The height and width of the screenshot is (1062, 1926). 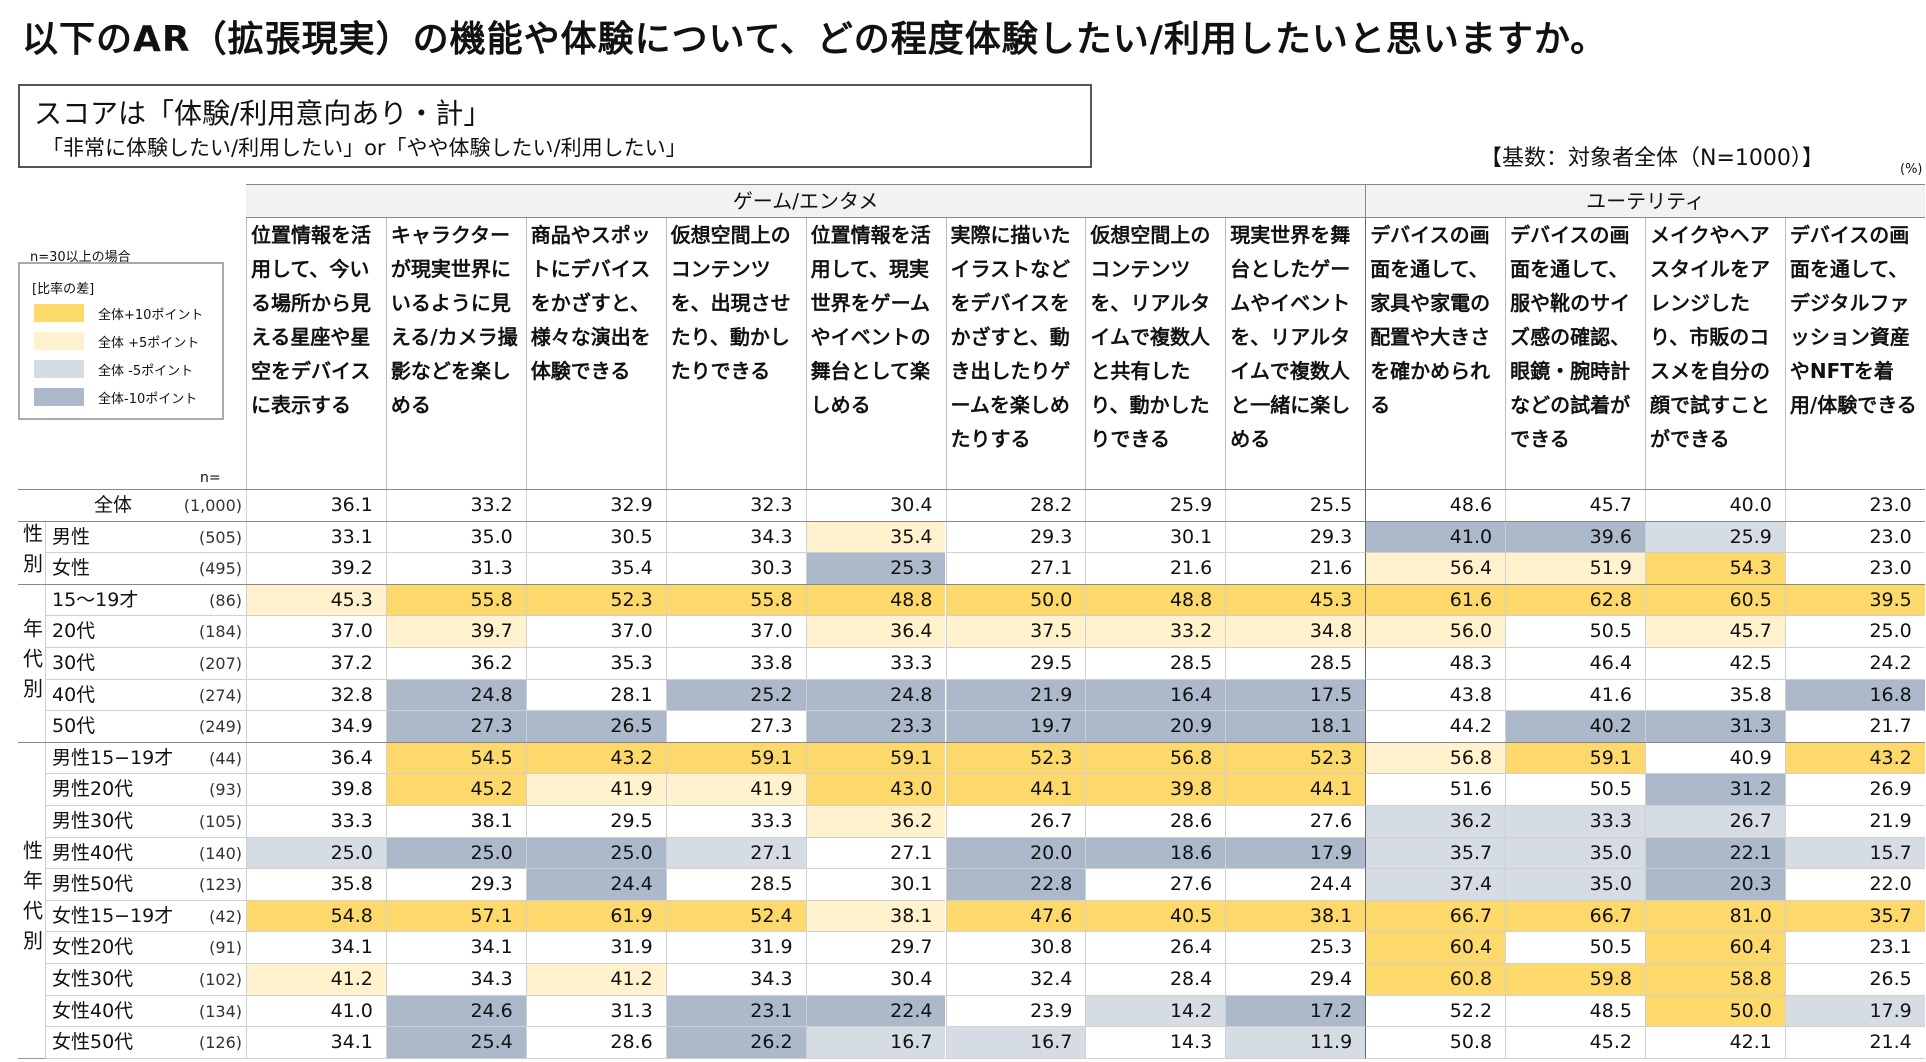 What do you see at coordinates (971, 584) in the screenshot?
I see `segment-divider` at bounding box center [971, 584].